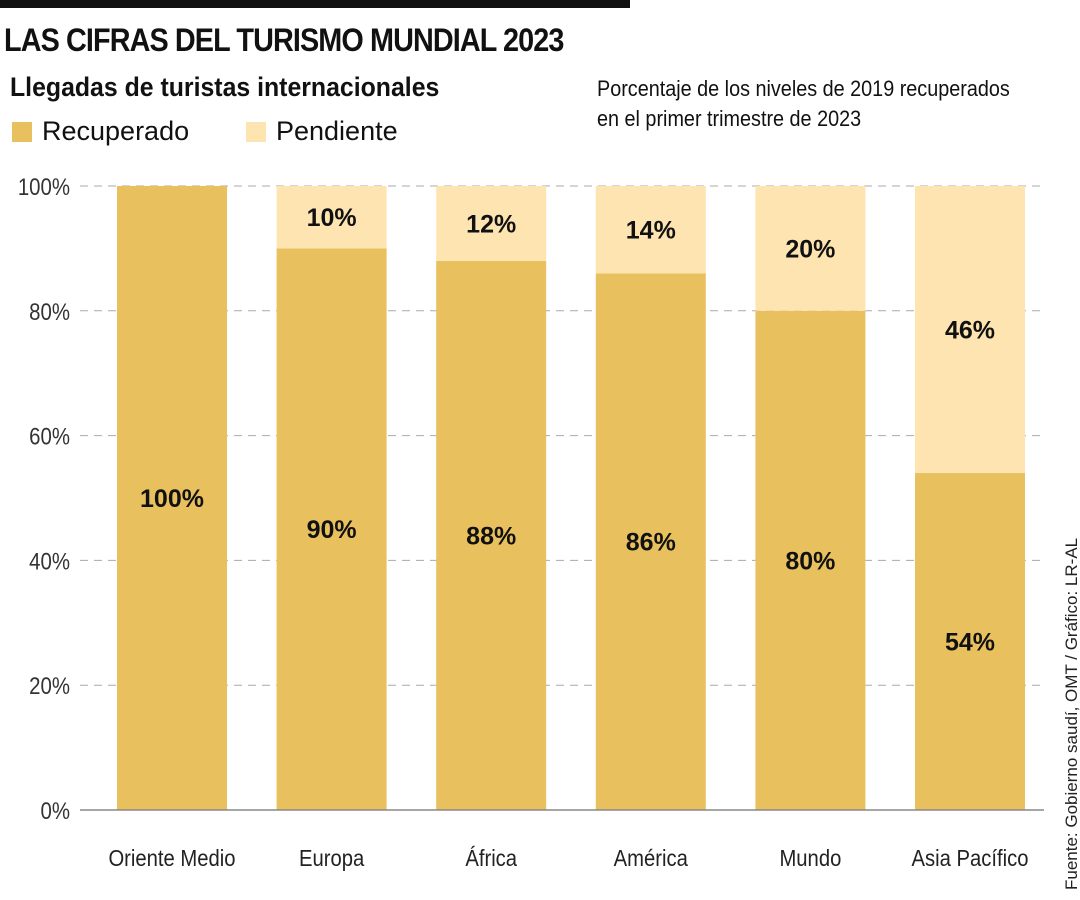 The width and height of the screenshot is (1080, 900). I want to click on x-tick-label: Asia Pacífico, so click(970, 858).